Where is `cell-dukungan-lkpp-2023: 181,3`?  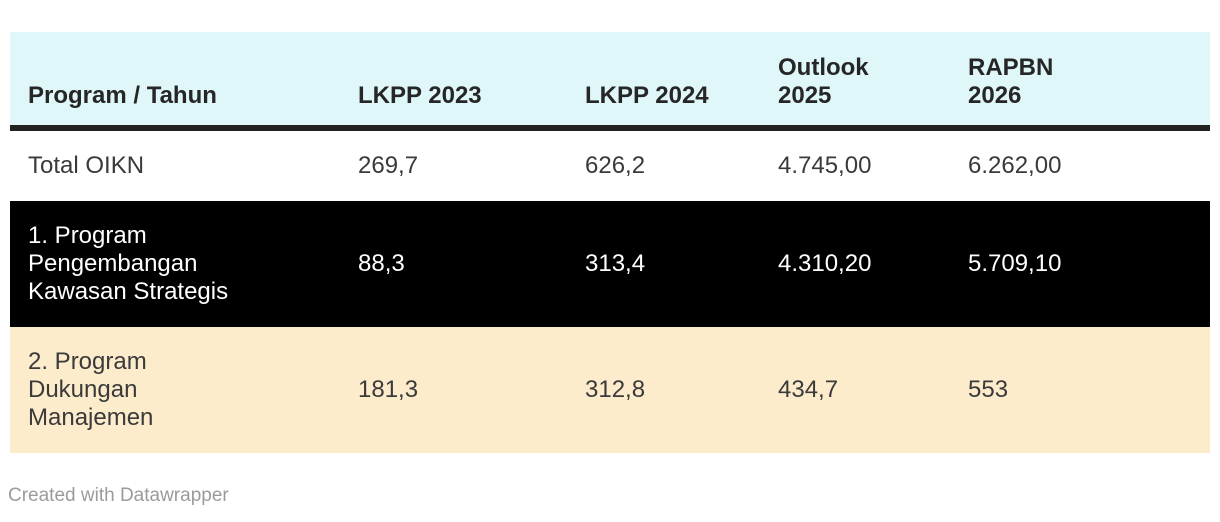 cell-dukungan-lkpp-2023: 181,3 is located at coordinates (453, 390).